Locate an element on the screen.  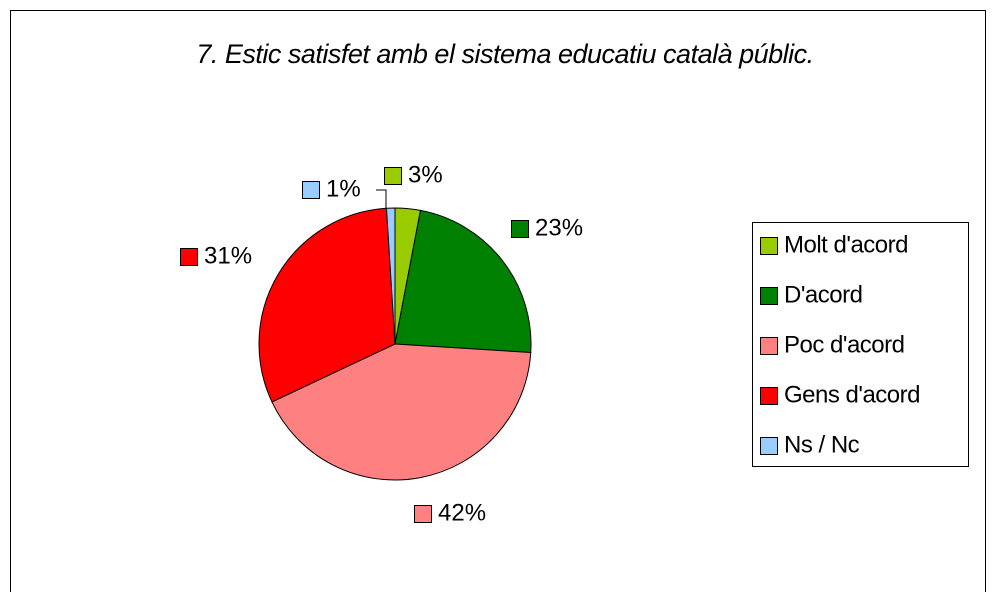
legend-label: Ns / Nc is located at coordinates (822, 444).